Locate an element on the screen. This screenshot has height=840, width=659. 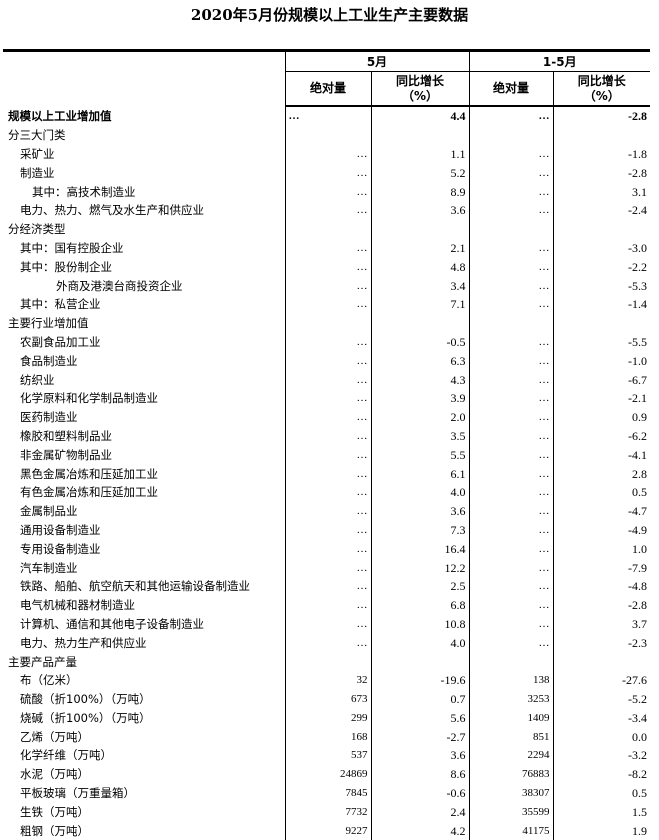
row-label: 专用设备制造业 is located at coordinates (60, 548).